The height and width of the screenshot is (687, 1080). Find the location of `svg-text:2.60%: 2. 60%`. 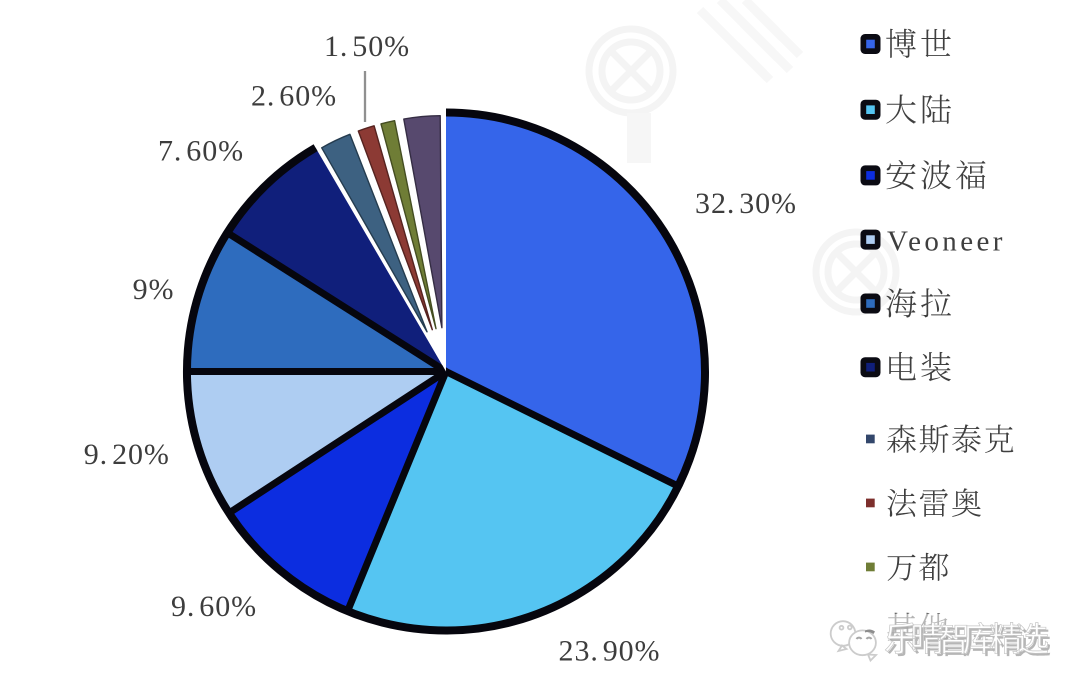

svg-text:2.60%: 2. 60% is located at coordinates (294, 96).